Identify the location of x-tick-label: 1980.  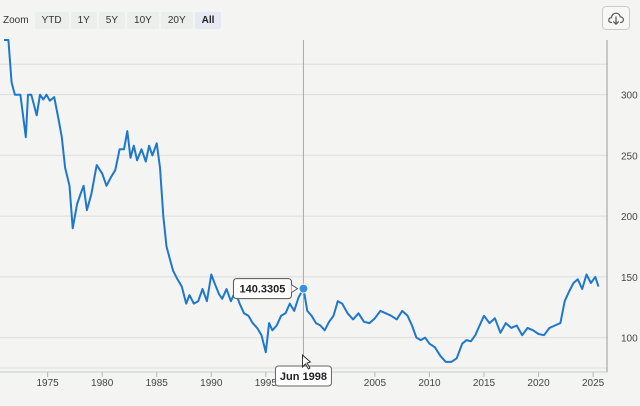
(102, 383).